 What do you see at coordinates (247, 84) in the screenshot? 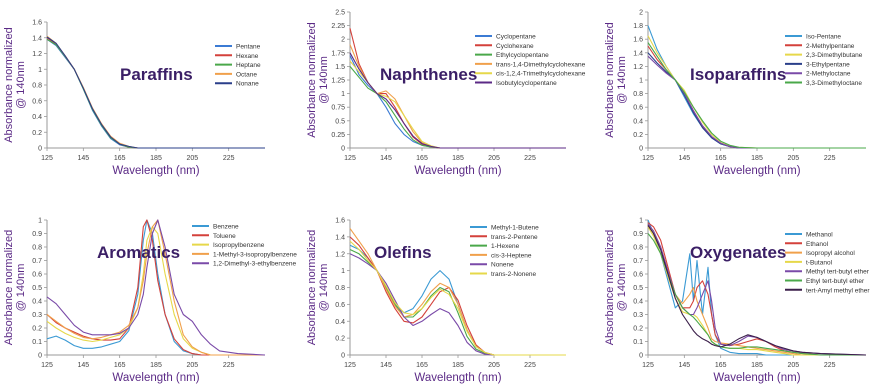
I see `legend-label: Nonane` at bounding box center [247, 84].